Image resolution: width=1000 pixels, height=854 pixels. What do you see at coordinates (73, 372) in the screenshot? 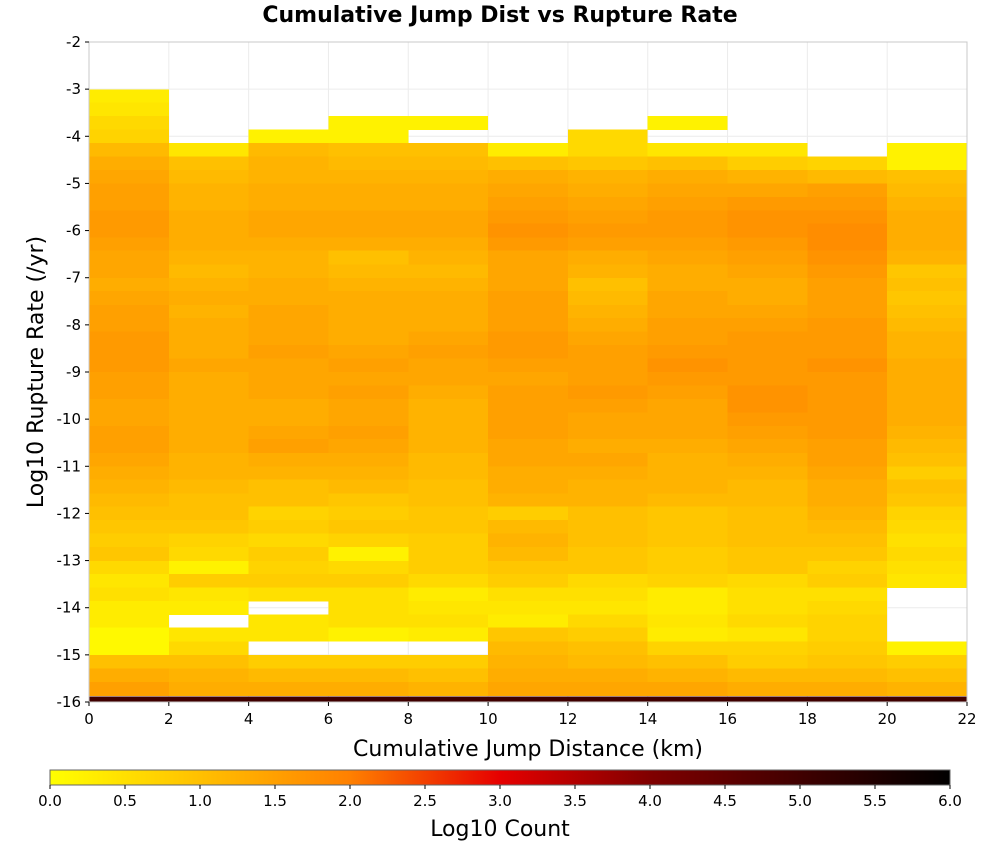
I see `y-axis-ticks: -2 -3 -4 -5 -6 -7 -8 -9 -10 -11 -12 -13 -14 -15 -16` at bounding box center [73, 372].